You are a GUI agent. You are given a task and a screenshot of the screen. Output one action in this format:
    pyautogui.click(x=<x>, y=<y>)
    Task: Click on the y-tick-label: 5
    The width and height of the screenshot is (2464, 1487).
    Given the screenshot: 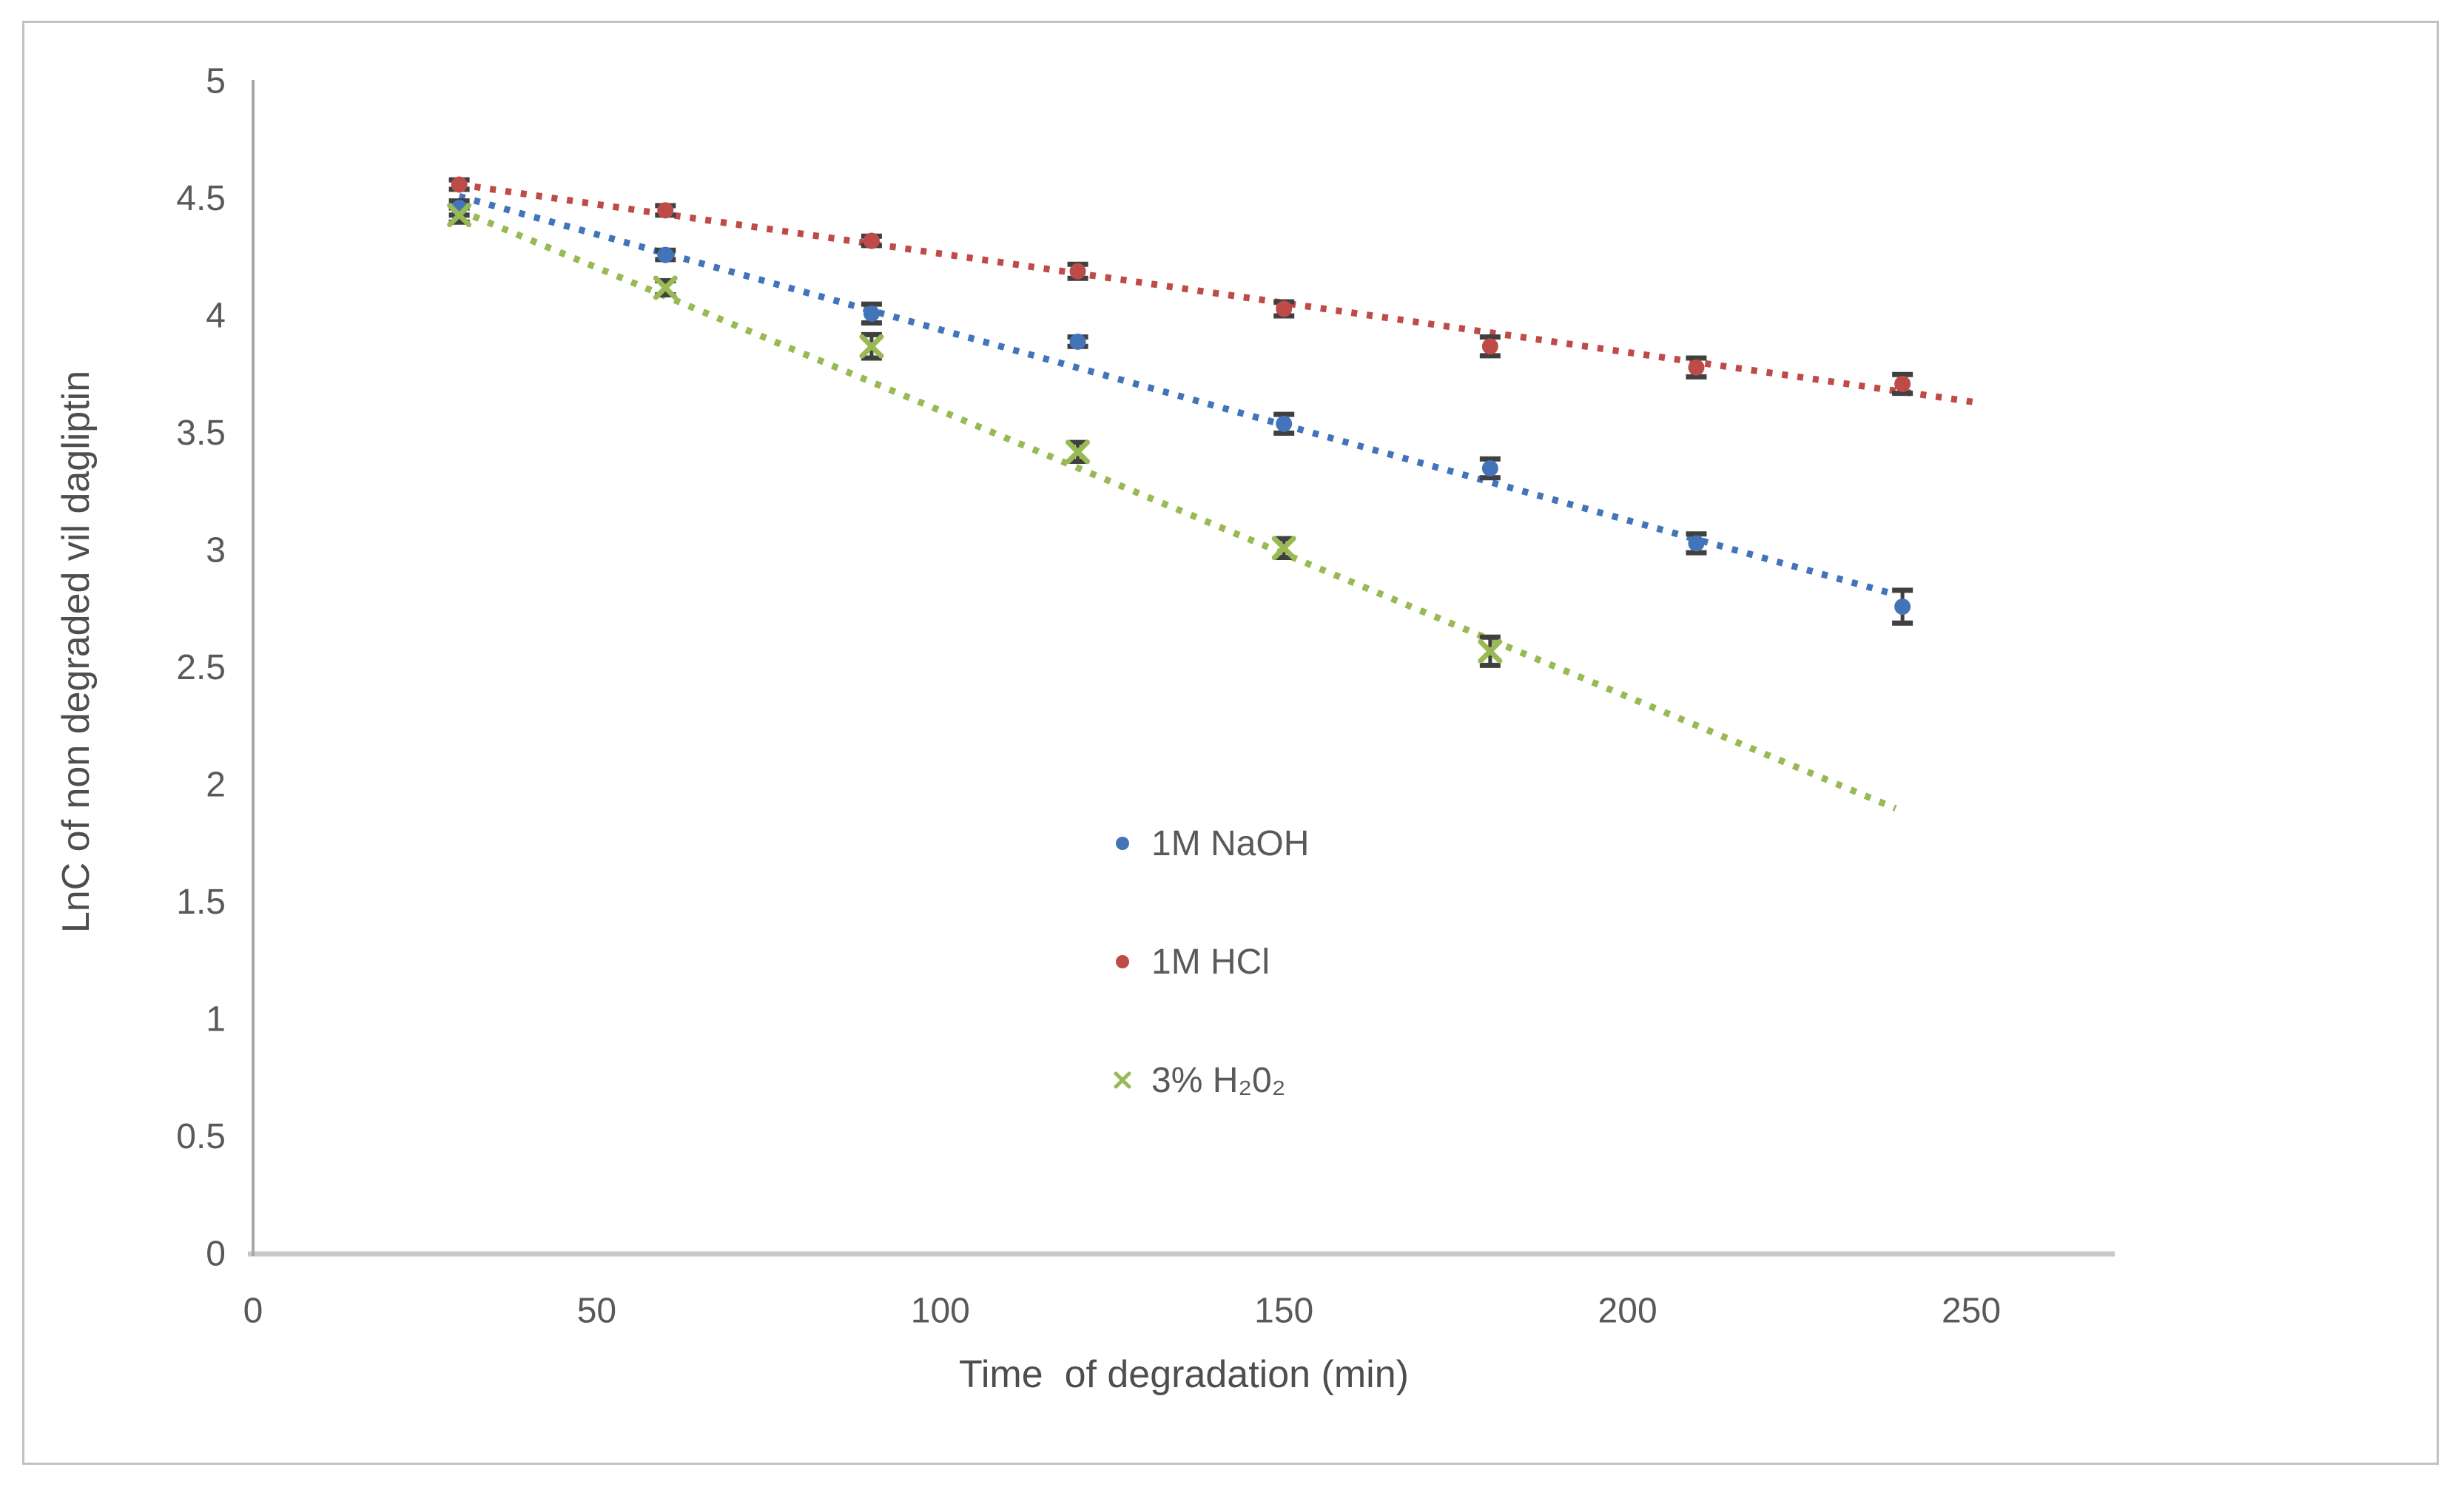 What is the action you would take?
    pyautogui.click(x=216, y=81)
    